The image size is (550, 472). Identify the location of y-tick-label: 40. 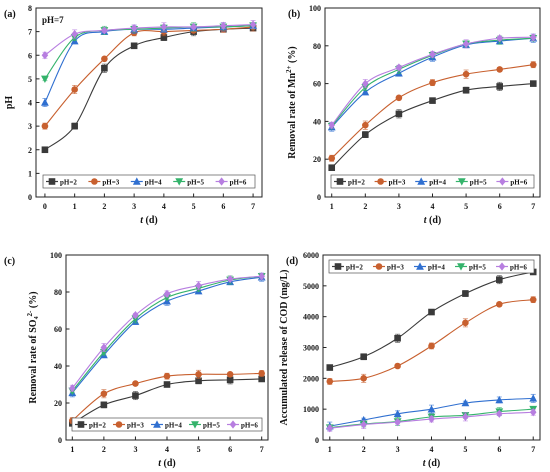
(317, 121).